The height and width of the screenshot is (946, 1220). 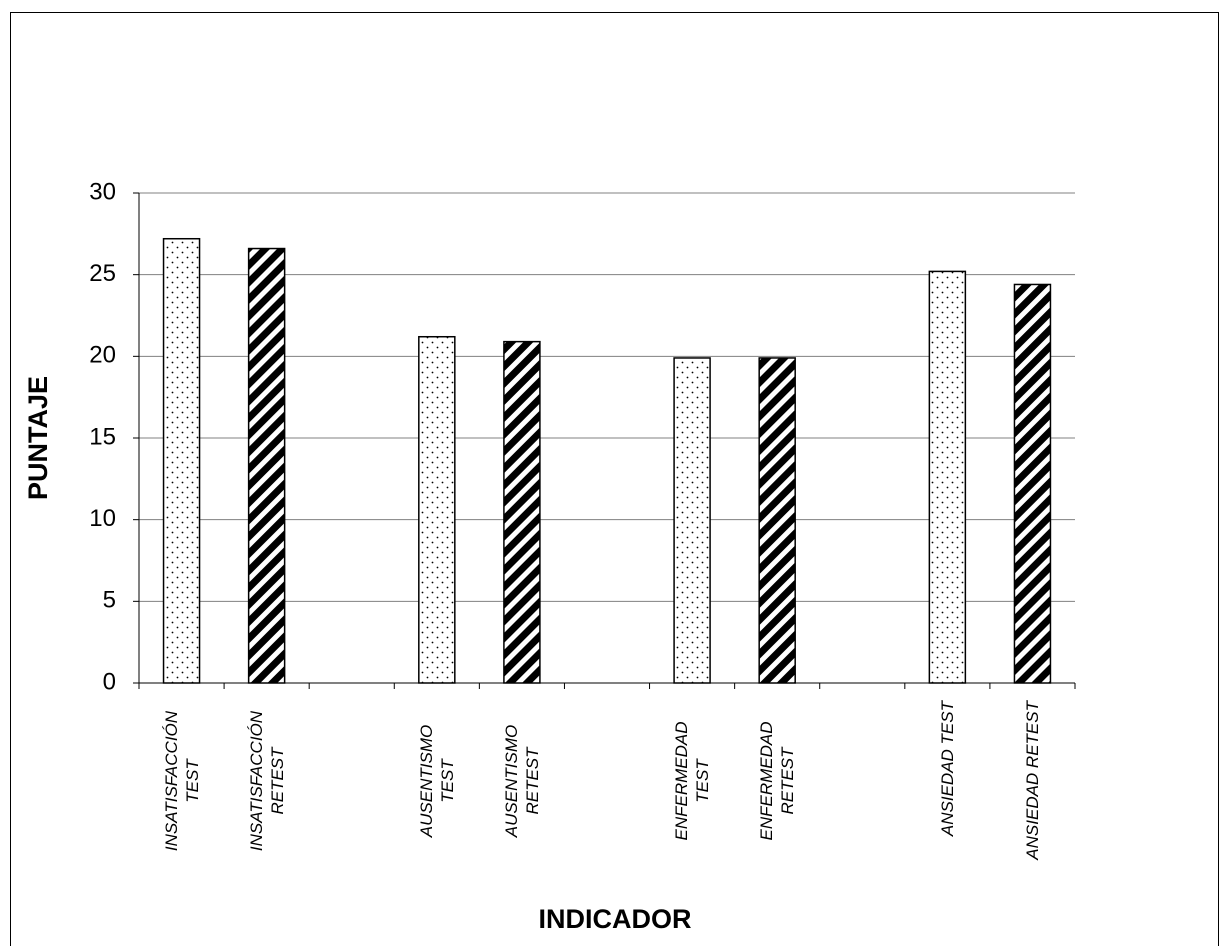 I want to click on y-tick-label: 20, so click(x=102, y=355).